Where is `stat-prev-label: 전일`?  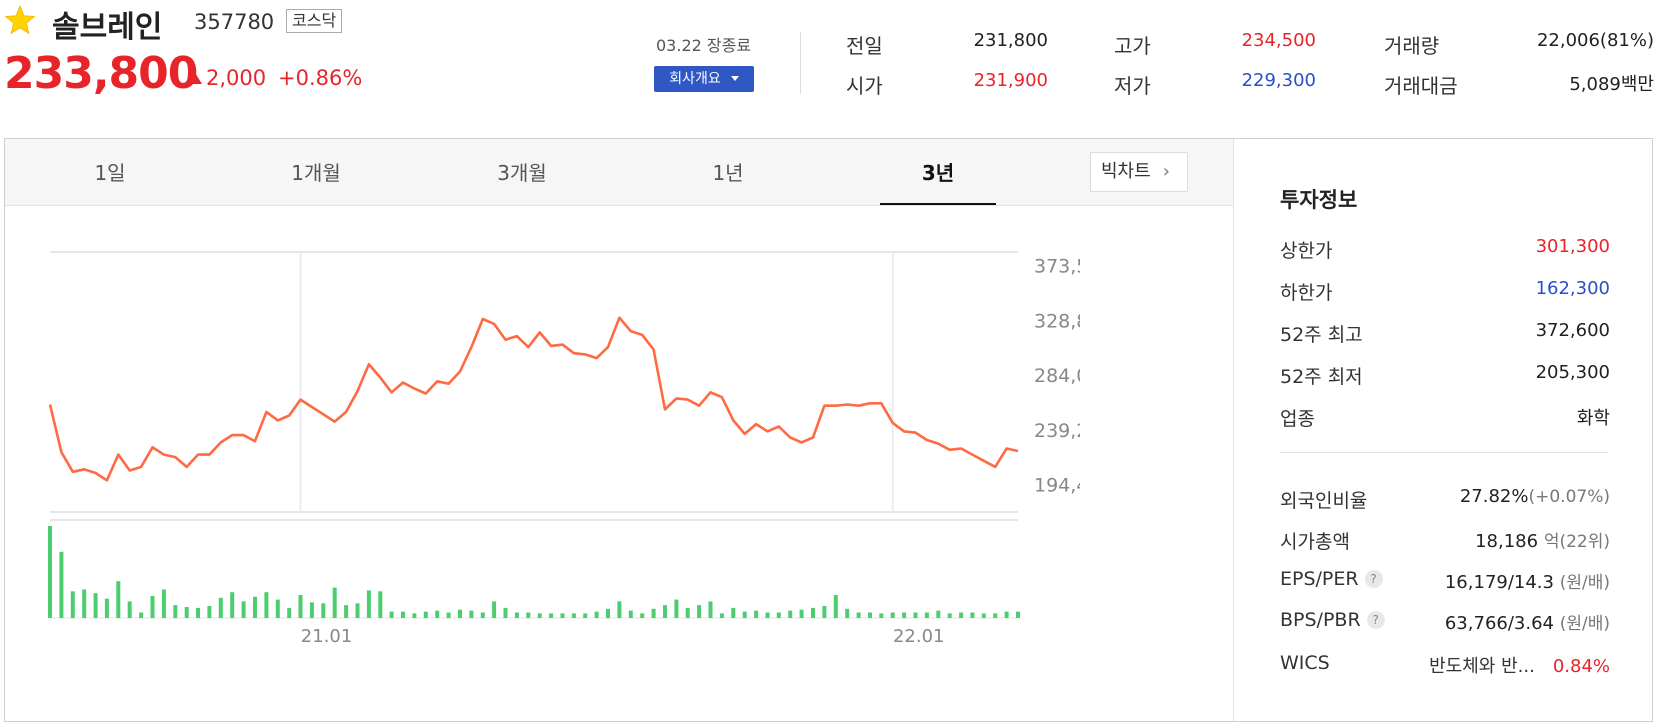 stat-prev-label: 전일 is located at coordinates (864, 46).